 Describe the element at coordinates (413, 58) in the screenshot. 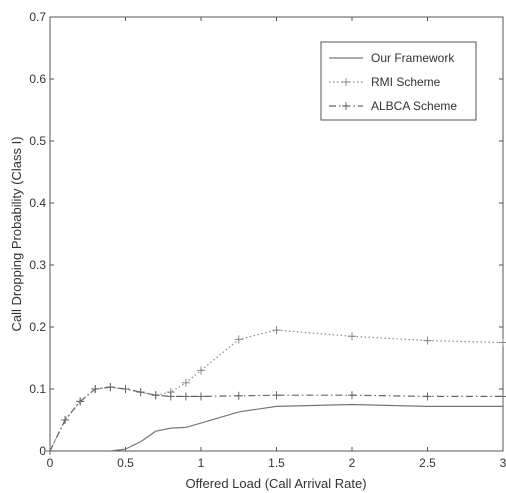

I see `legend-label: Our Framework` at that location.